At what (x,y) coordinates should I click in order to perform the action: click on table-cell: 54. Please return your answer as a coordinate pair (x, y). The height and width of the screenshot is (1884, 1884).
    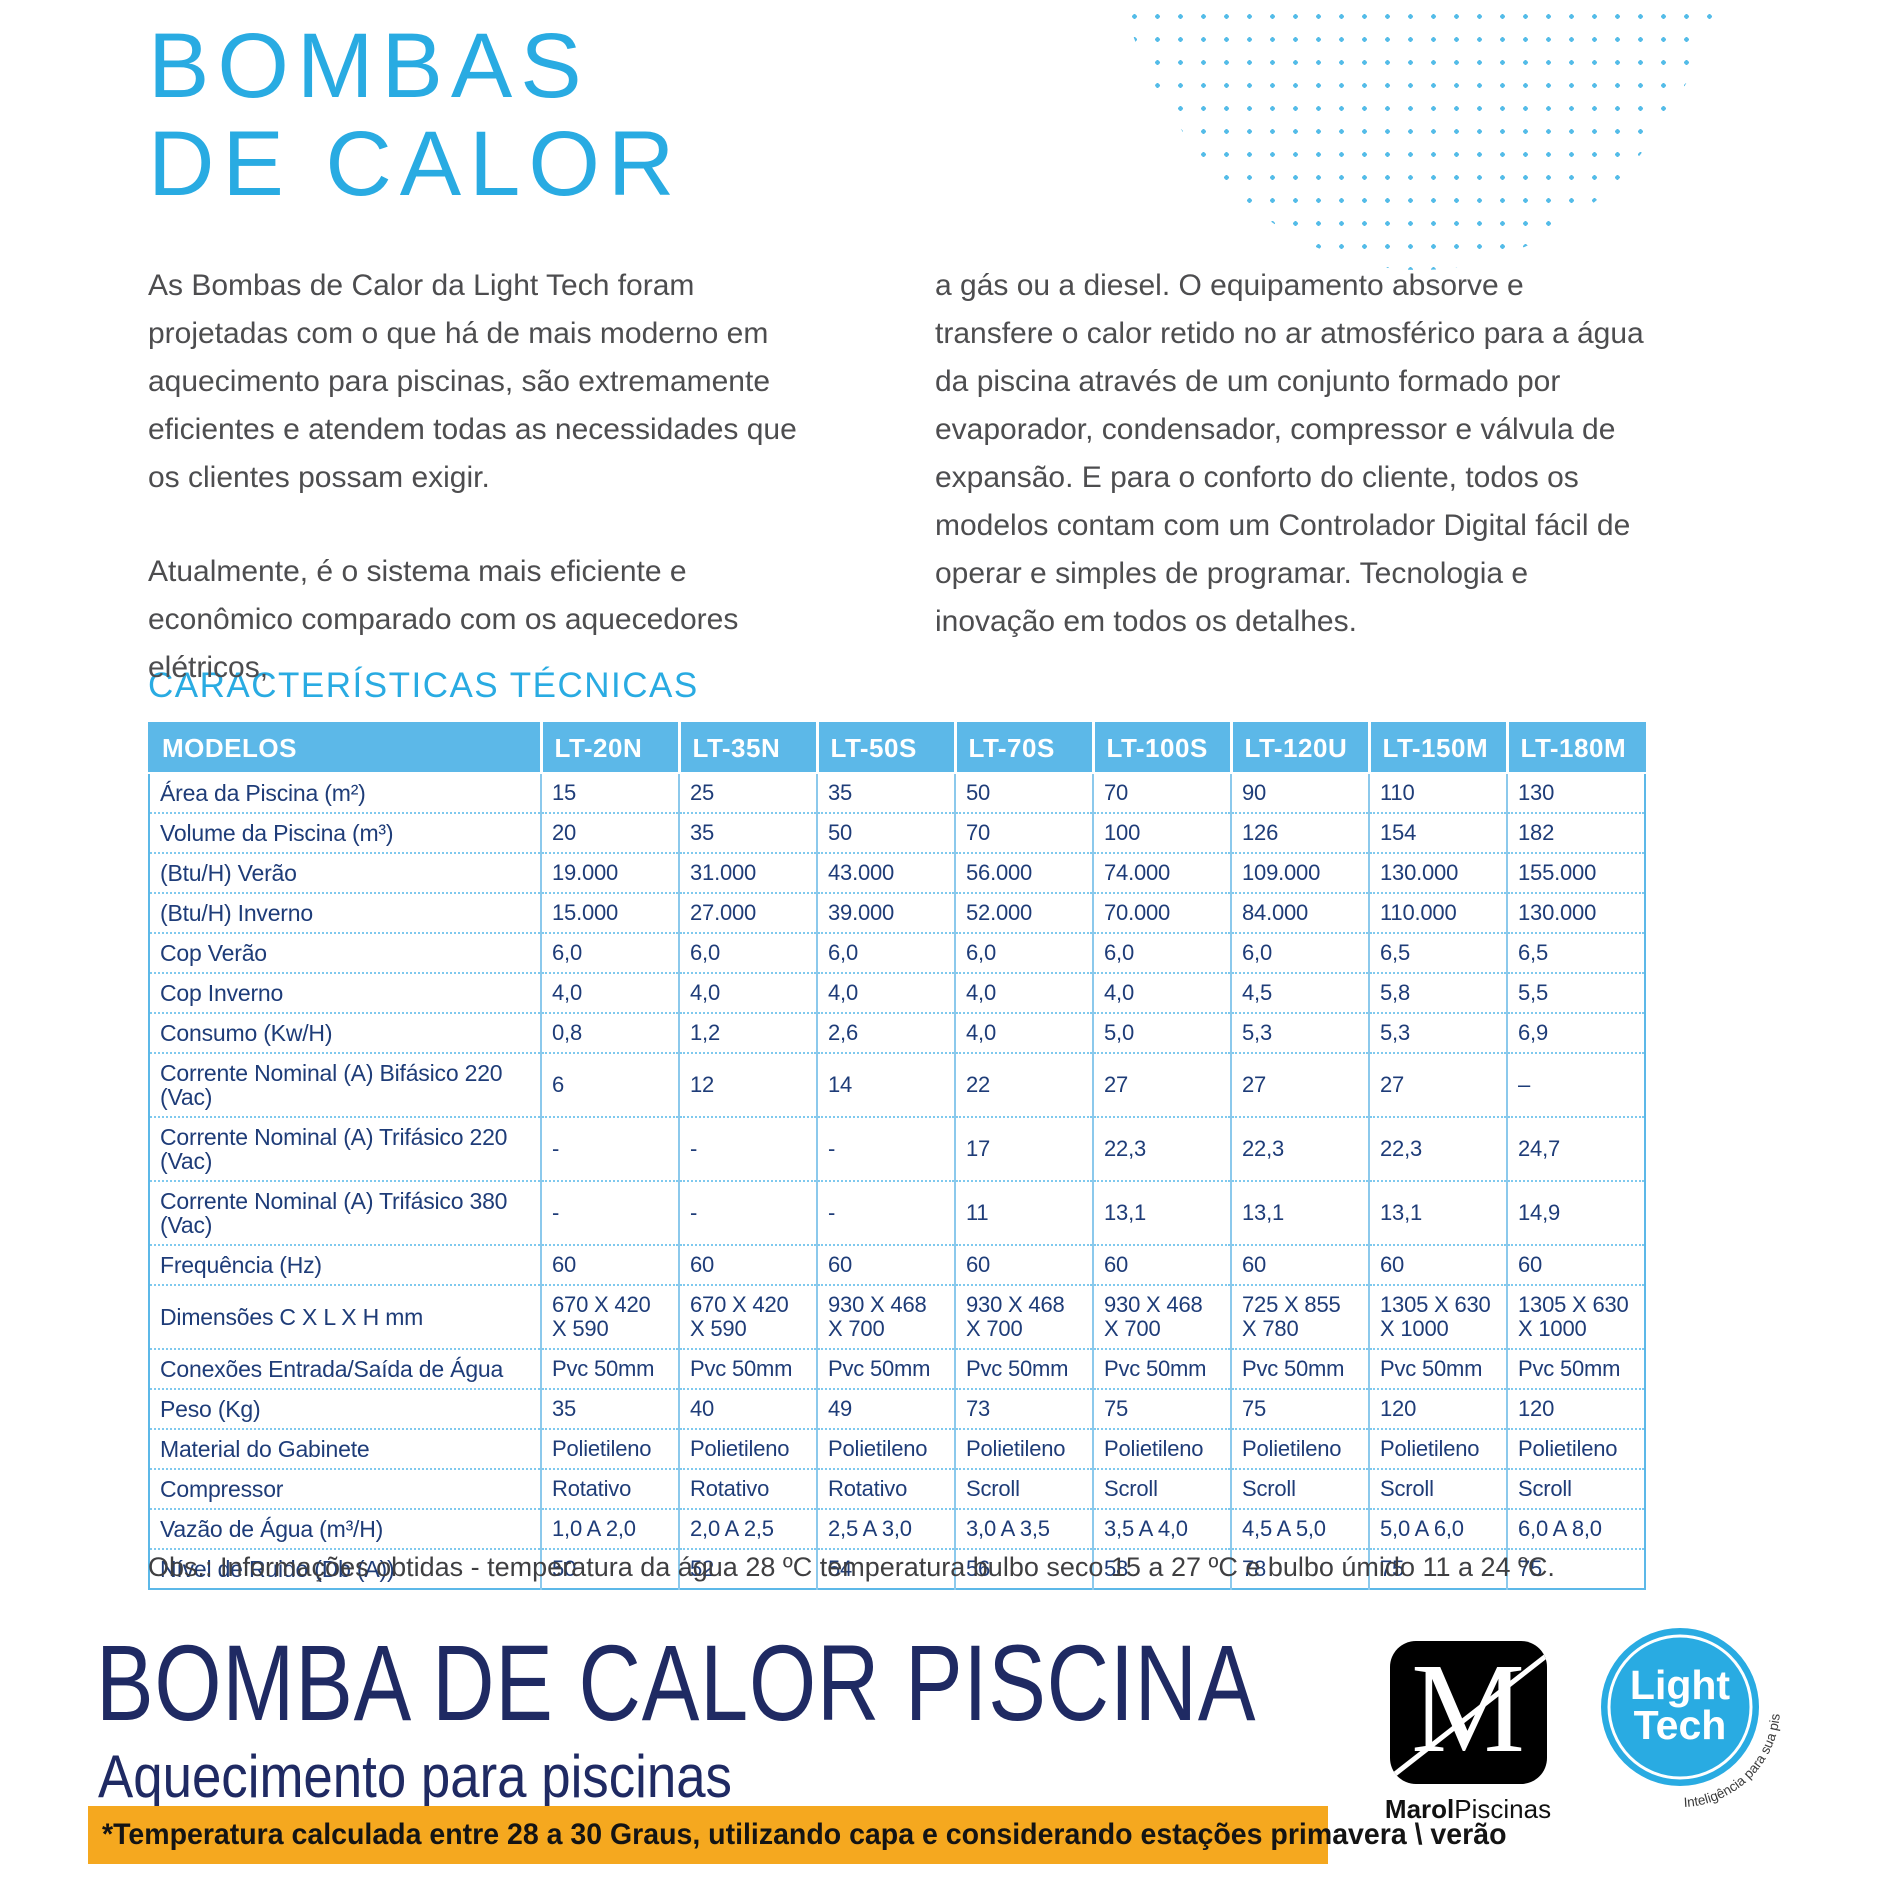
    Looking at the image, I should click on (886, 1569).